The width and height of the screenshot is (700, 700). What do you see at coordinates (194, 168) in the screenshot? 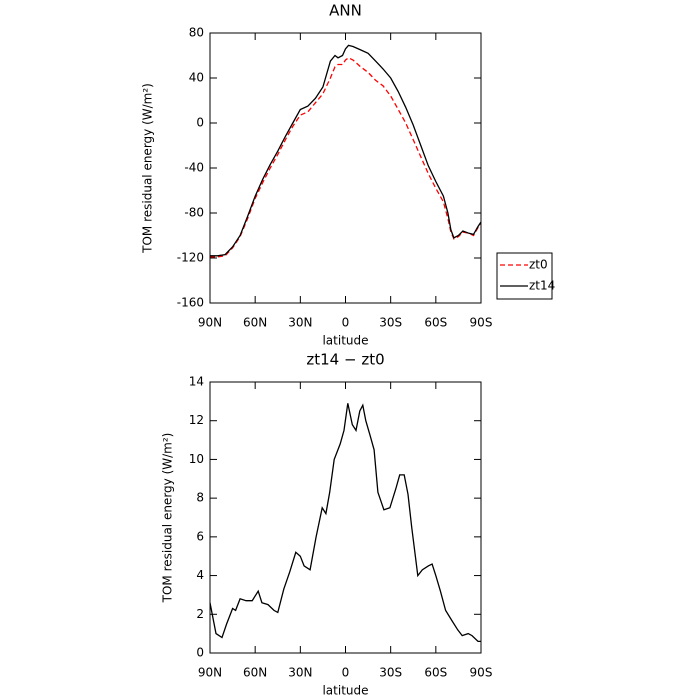
I see `y-tick-label: -40` at bounding box center [194, 168].